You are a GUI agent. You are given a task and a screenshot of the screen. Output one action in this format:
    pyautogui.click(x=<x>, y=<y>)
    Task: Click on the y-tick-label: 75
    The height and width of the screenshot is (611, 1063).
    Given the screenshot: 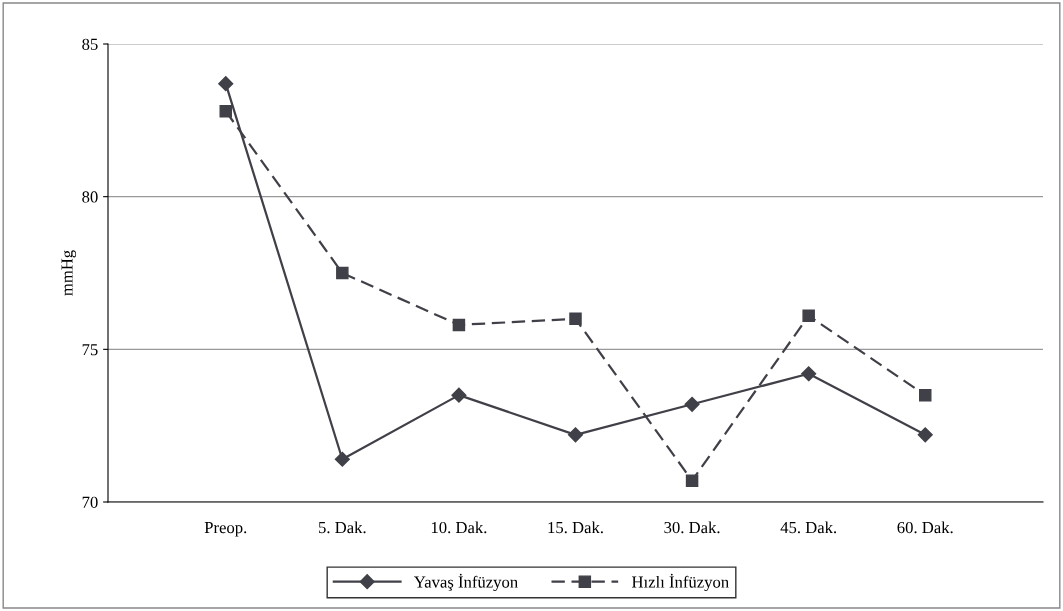 What is the action you would take?
    pyautogui.click(x=90, y=350)
    